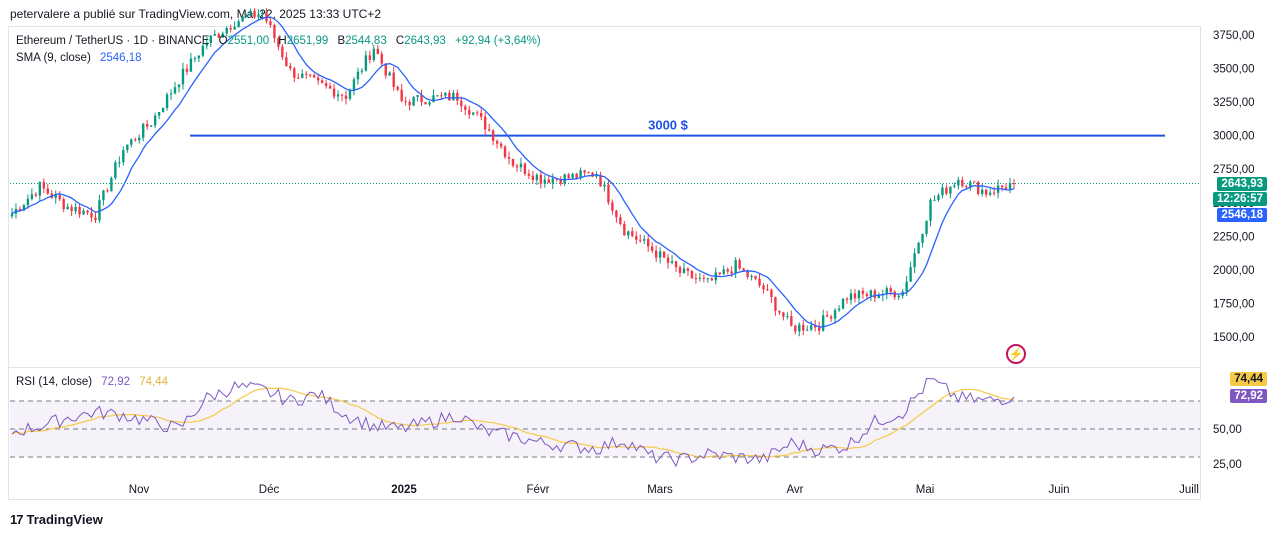 This screenshot has width=1281, height=538. What do you see at coordinates (604, 367) in the screenshot?
I see `pane-divider` at bounding box center [604, 367].